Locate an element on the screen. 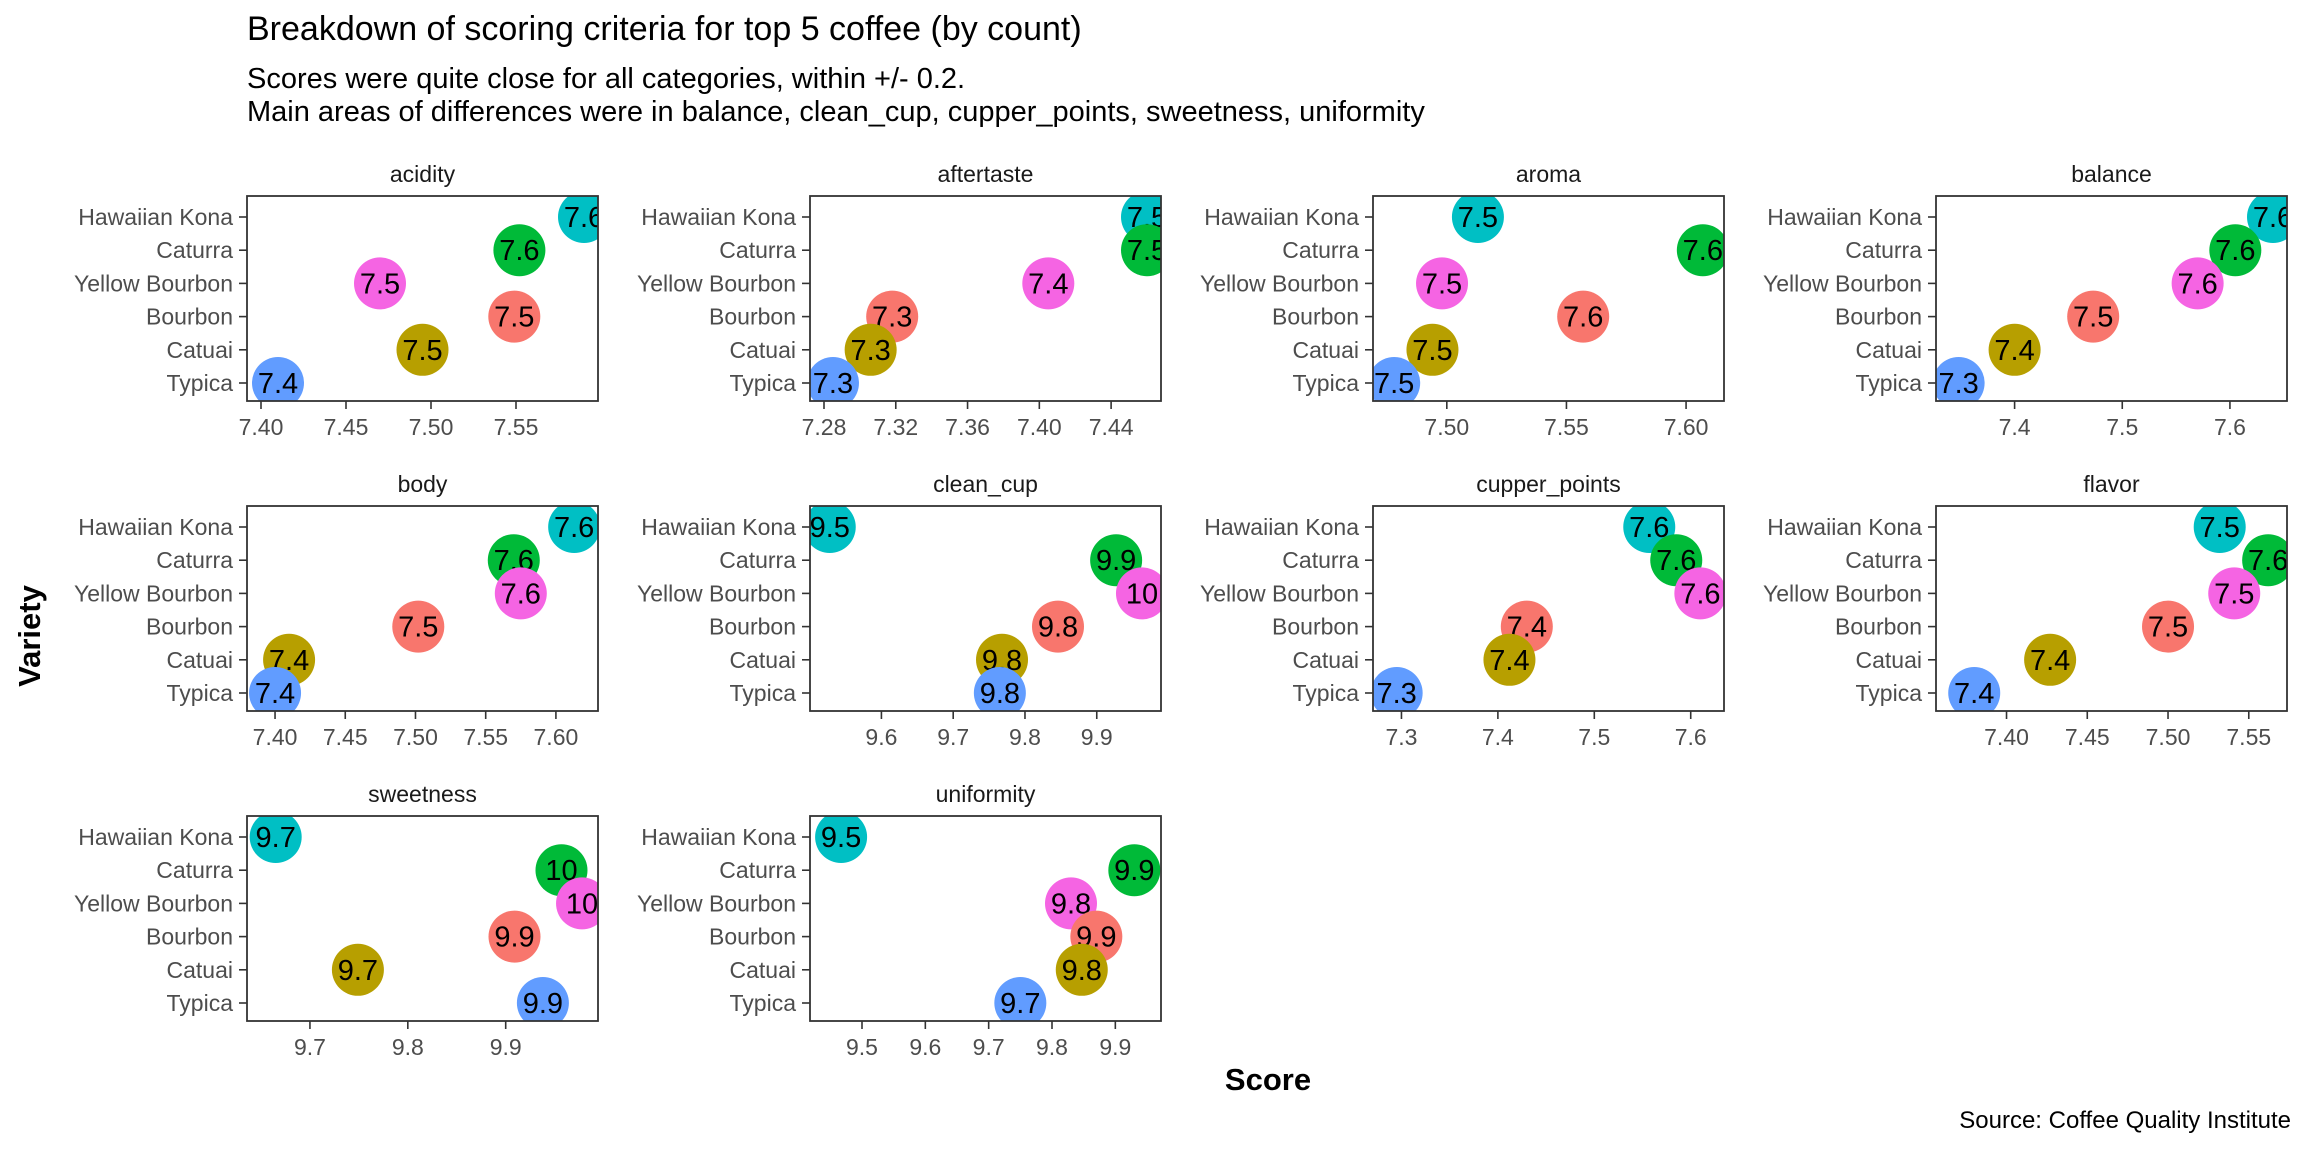  points-group: 9.59.99.89.99.89.7 is located at coordinates (988, 918).